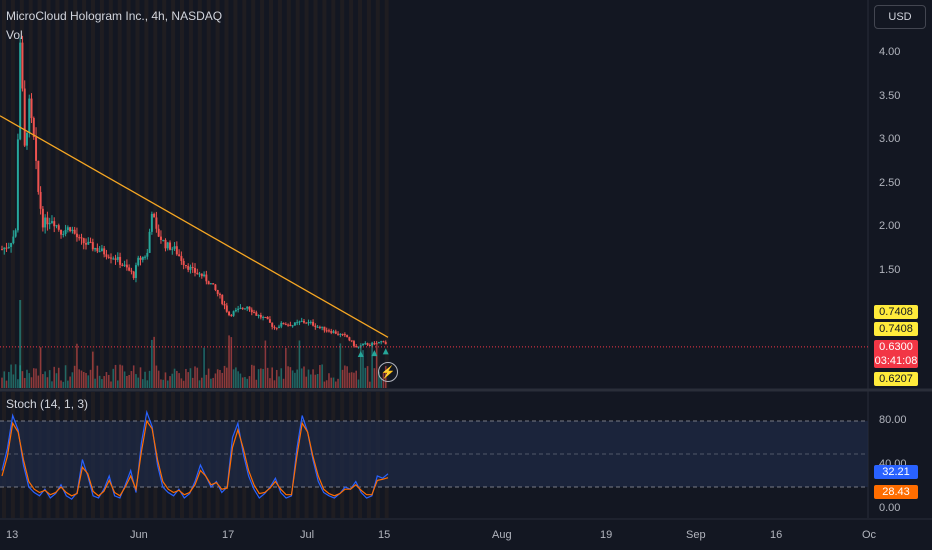 The image size is (932, 550). Describe the element at coordinates (14, 35) in the screenshot. I see `volume-legend: Vol` at that location.